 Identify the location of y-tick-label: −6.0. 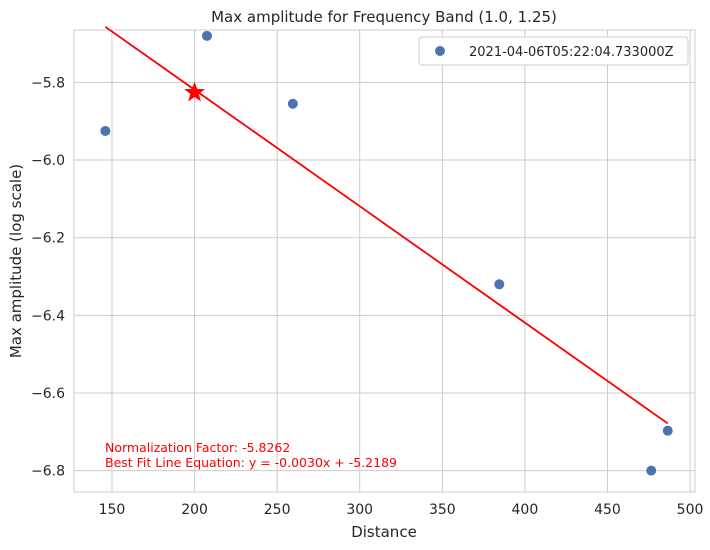
(48, 161).